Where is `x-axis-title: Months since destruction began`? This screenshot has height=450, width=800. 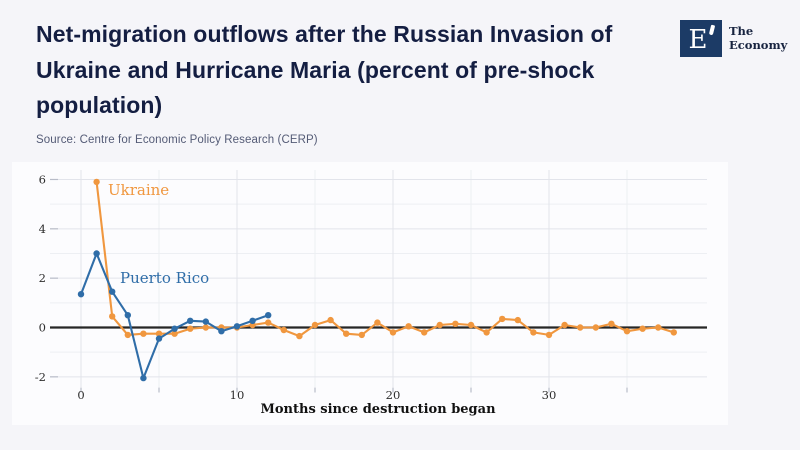 x-axis-title: Months since destruction began is located at coordinates (378, 409).